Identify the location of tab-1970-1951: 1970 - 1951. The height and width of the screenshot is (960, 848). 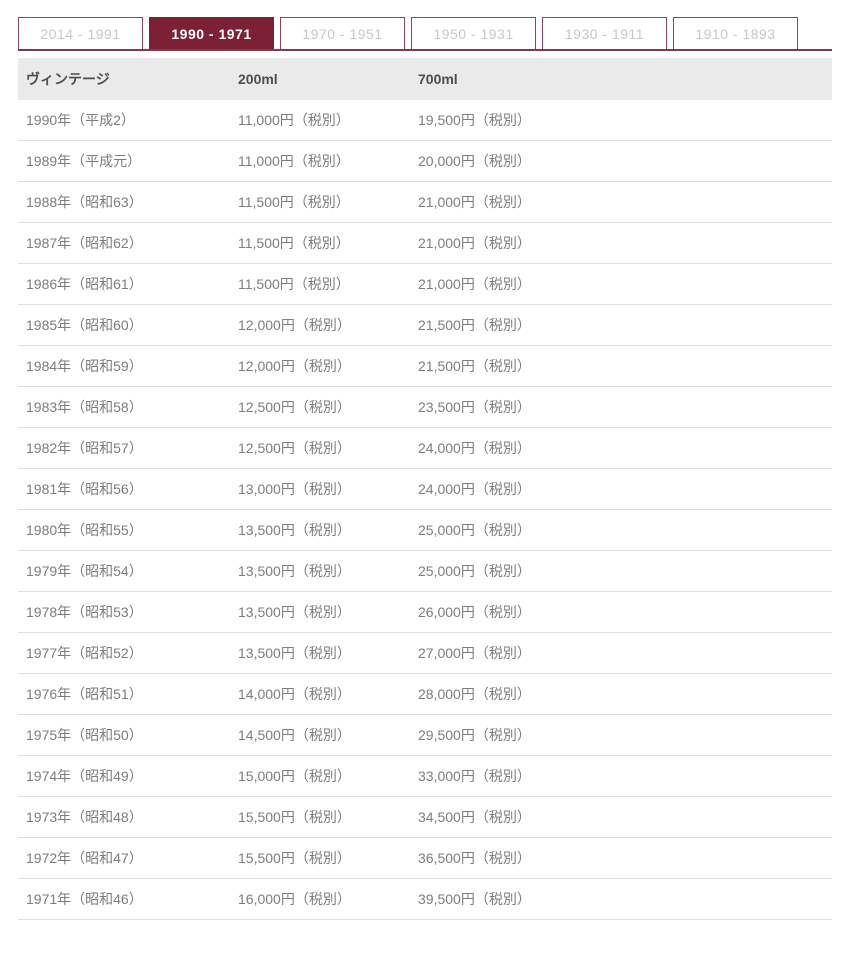
(342, 33).